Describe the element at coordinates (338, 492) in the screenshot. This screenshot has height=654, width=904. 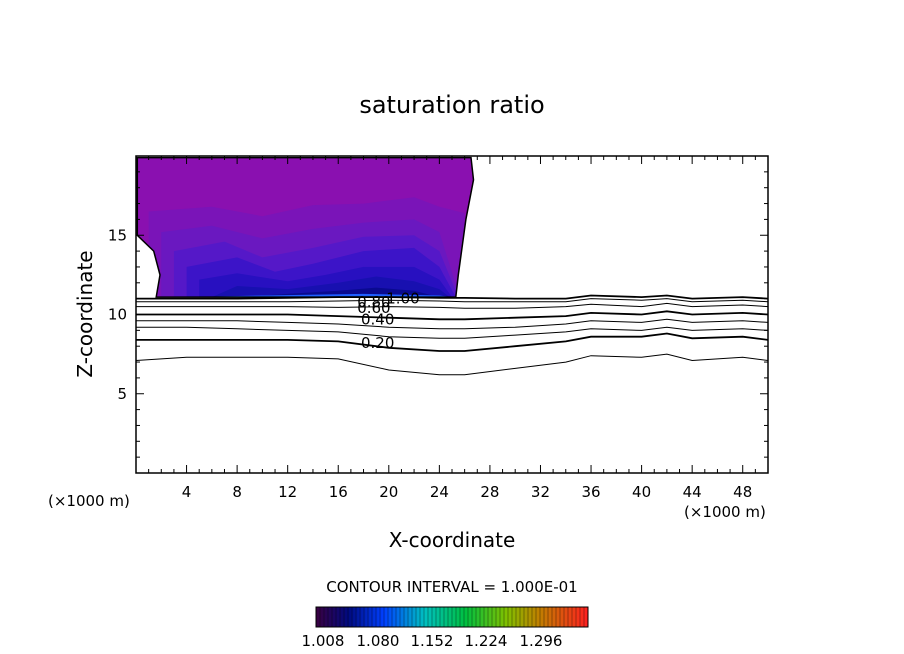
I see `x-tick-label: 16` at that location.